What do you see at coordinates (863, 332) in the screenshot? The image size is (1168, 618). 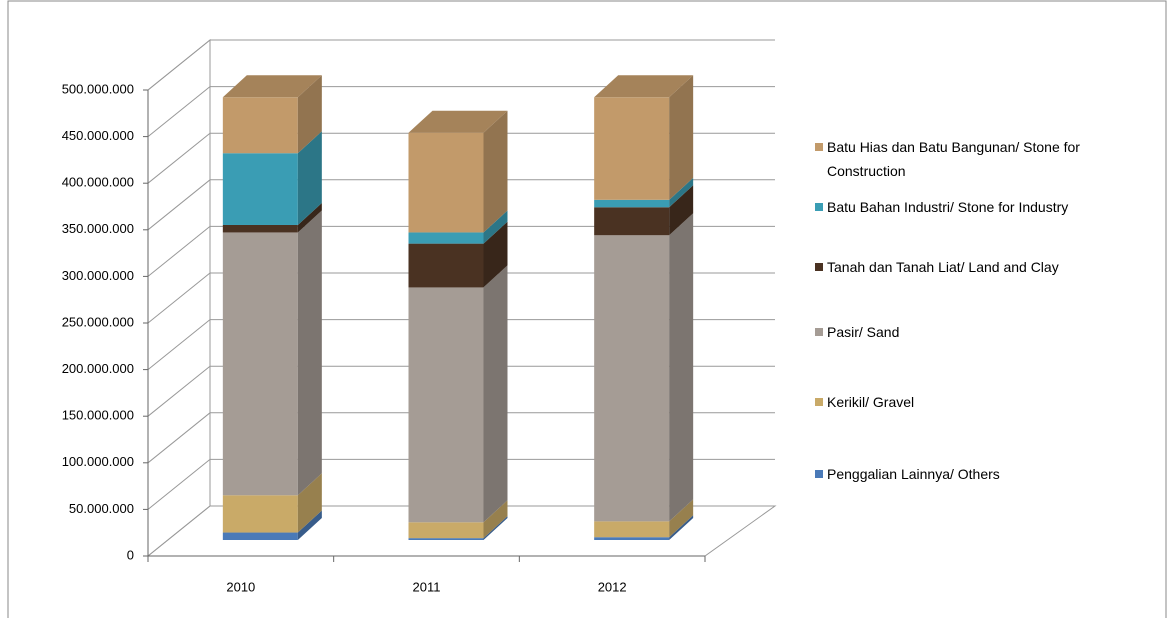 I see `legend-label: Pasir/ Sand` at bounding box center [863, 332].